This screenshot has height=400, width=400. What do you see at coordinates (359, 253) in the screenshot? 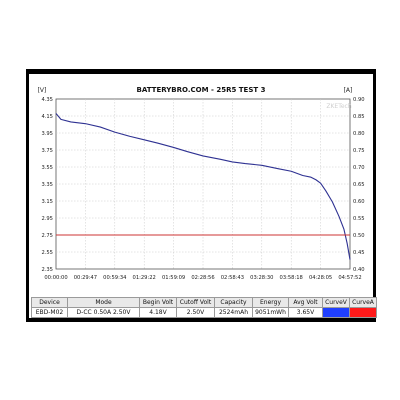
I see `y-right-tick-label: 0.45` at bounding box center [359, 253].